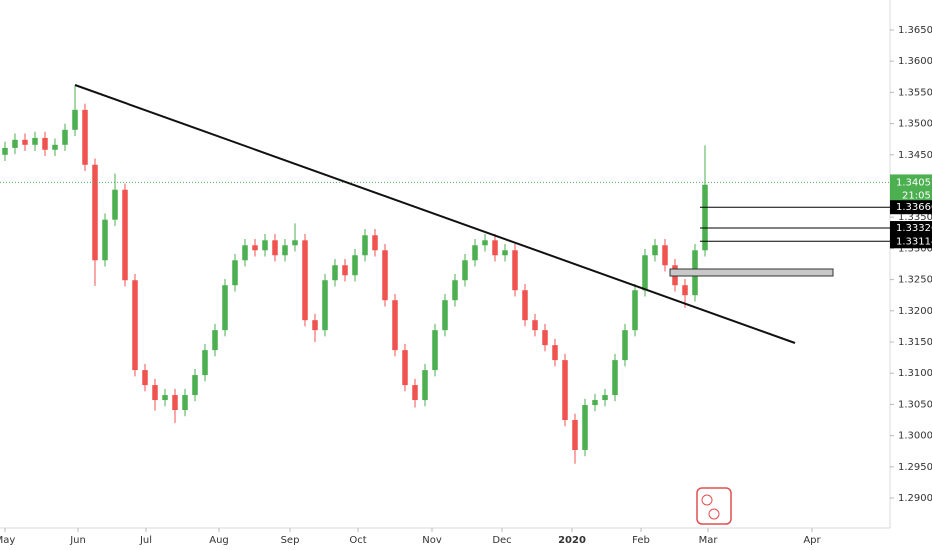 The image size is (932, 550). What do you see at coordinates (915, 61) in the screenshot?
I see `y-tick-label: 1.36000` at bounding box center [915, 61].